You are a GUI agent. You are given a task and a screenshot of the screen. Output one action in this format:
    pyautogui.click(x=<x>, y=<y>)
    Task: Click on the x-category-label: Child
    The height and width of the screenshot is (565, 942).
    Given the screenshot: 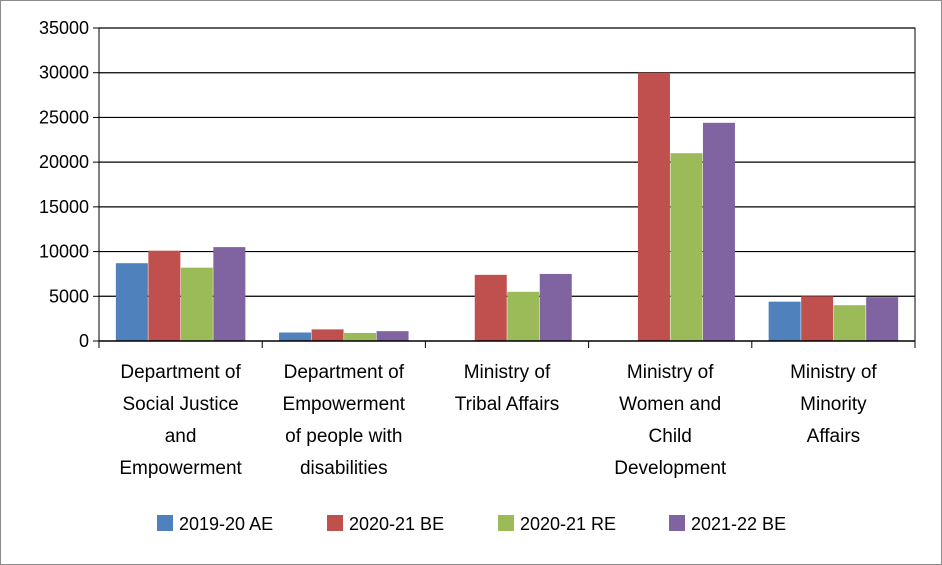 What is the action you would take?
    pyautogui.click(x=670, y=436)
    